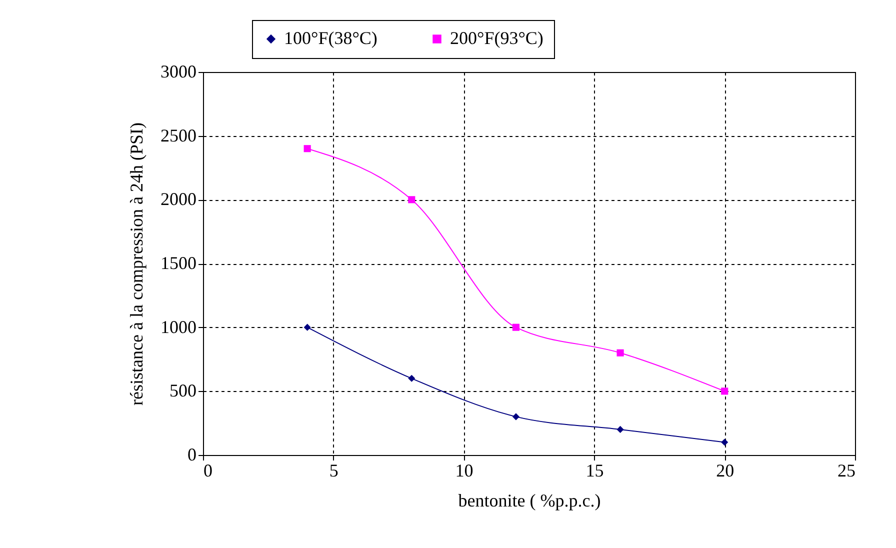  What do you see at coordinates (178, 72) in the screenshot?
I see `y-tick-label: 3000` at bounding box center [178, 72].